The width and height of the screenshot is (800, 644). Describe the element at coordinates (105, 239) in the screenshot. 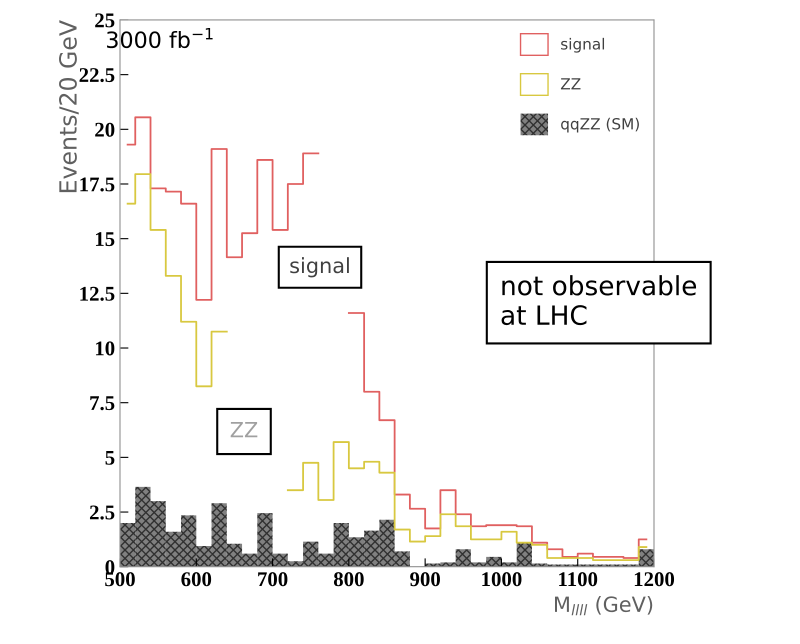

I see `y-tick-label: 15` at that location.